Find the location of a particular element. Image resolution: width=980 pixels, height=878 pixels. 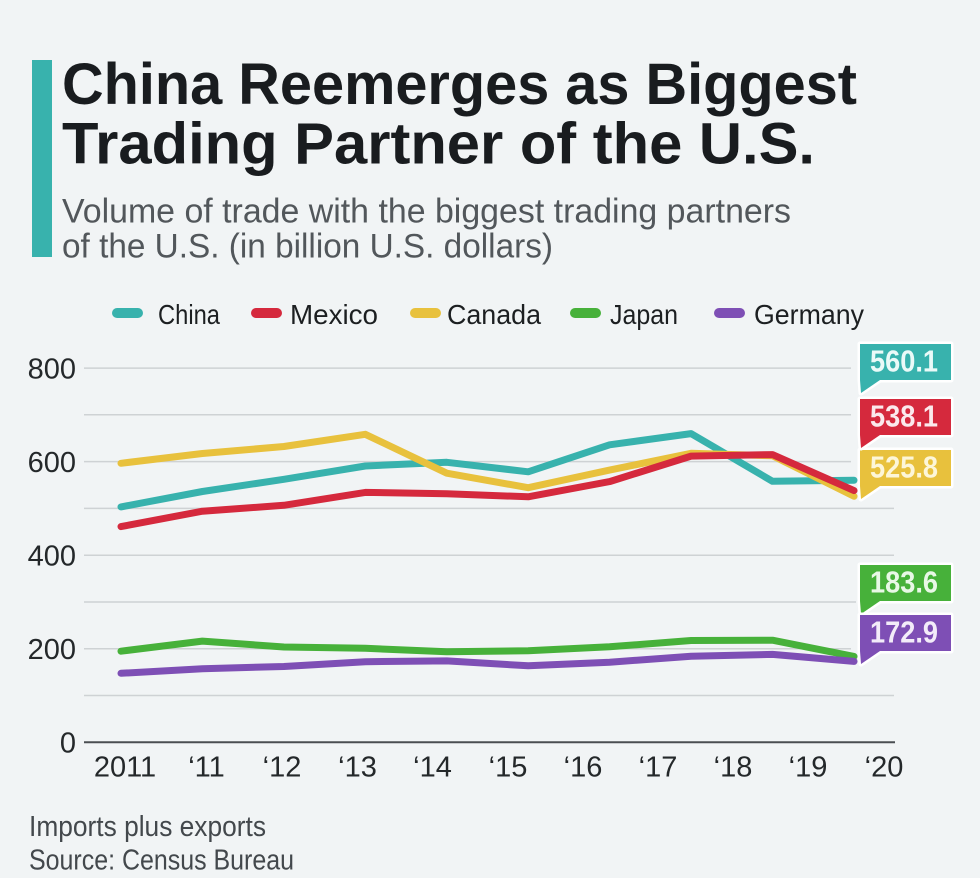

svg-text: 400 is located at coordinates (52, 557).